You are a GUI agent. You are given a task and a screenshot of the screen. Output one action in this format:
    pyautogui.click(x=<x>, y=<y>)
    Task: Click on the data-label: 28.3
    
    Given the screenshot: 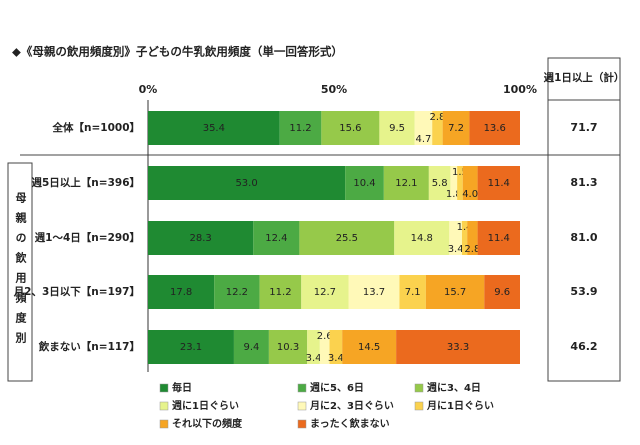 What is the action you would take?
    pyautogui.click(x=201, y=238)
    